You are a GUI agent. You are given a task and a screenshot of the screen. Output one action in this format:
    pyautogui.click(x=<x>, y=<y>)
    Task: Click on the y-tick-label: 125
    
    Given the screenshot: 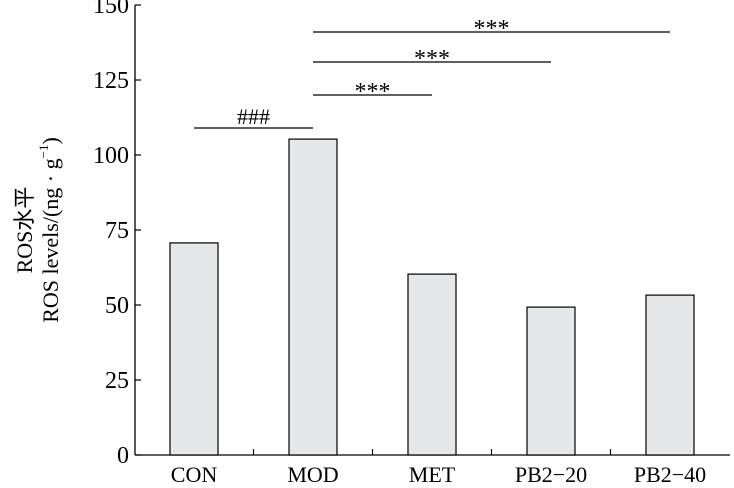 What is the action you would take?
    pyautogui.click(x=111, y=81)
    